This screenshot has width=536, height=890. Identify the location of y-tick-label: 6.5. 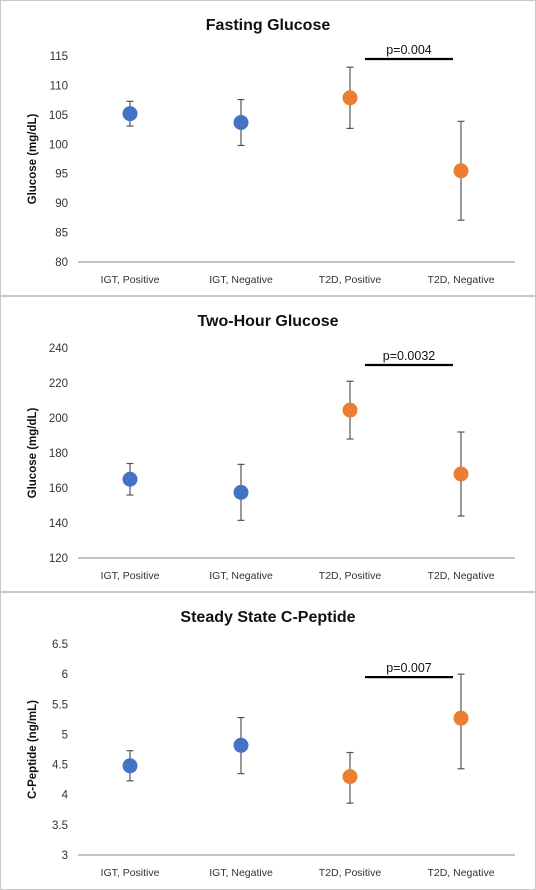
(60, 645).